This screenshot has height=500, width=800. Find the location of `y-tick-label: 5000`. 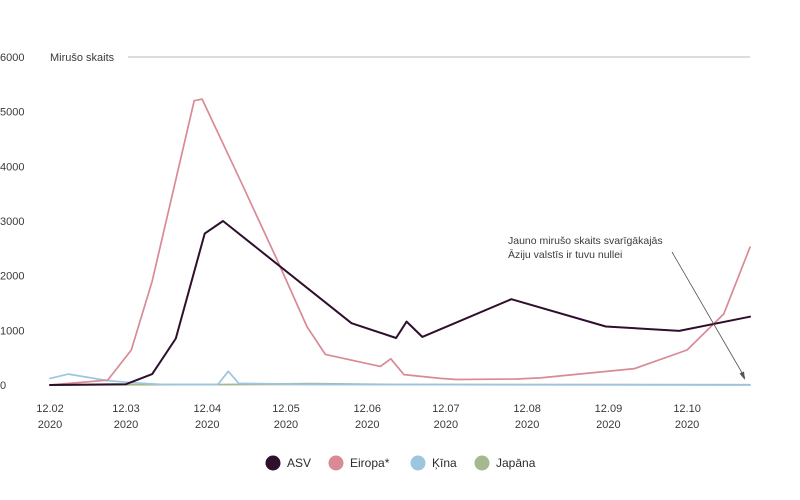

y-tick-label: 5000 is located at coordinates (12, 113).